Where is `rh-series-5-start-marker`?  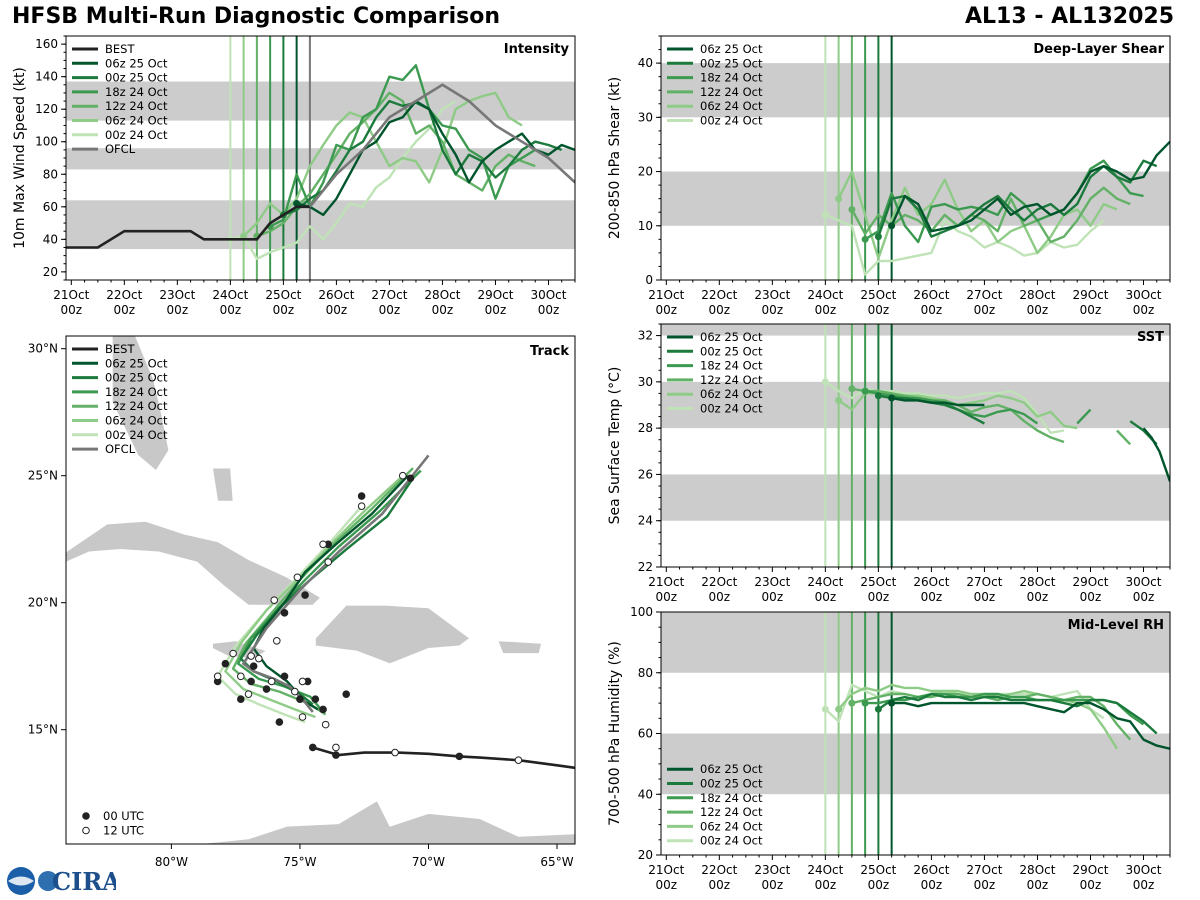 rh-series-5-start-marker is located at coordinates (825, 709).